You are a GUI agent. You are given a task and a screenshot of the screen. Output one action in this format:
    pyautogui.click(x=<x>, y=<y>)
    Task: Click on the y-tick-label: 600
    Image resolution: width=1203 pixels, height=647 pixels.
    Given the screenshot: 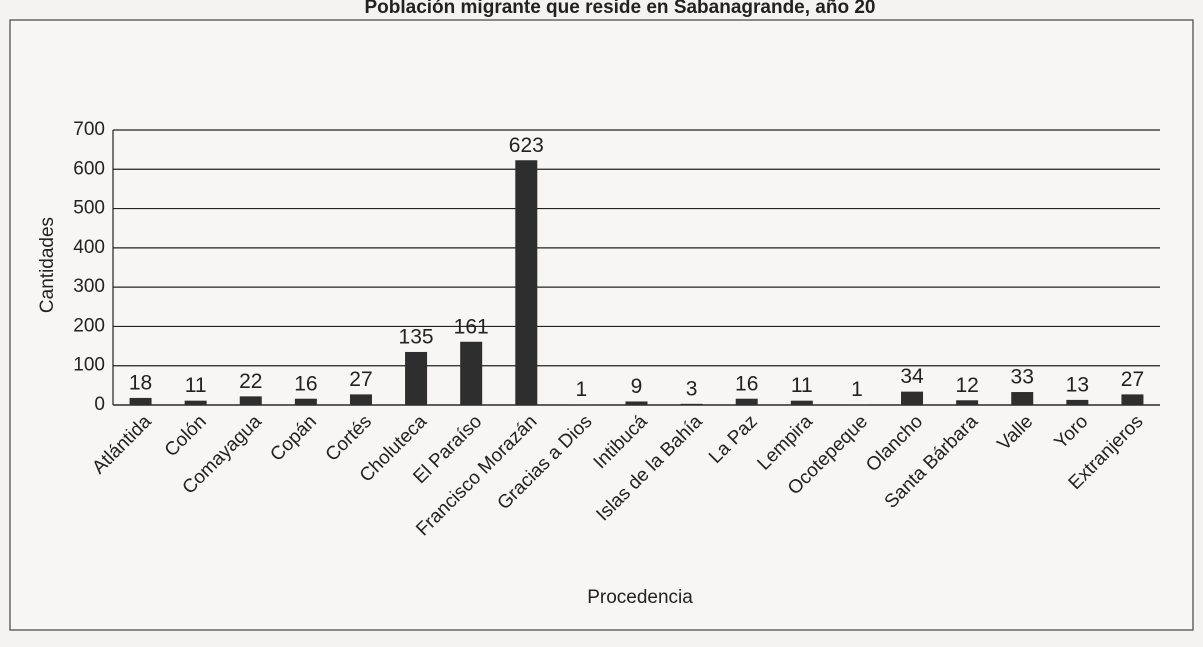 What is the action you would take?
    pyautogui.click(x=89, y=168)
    